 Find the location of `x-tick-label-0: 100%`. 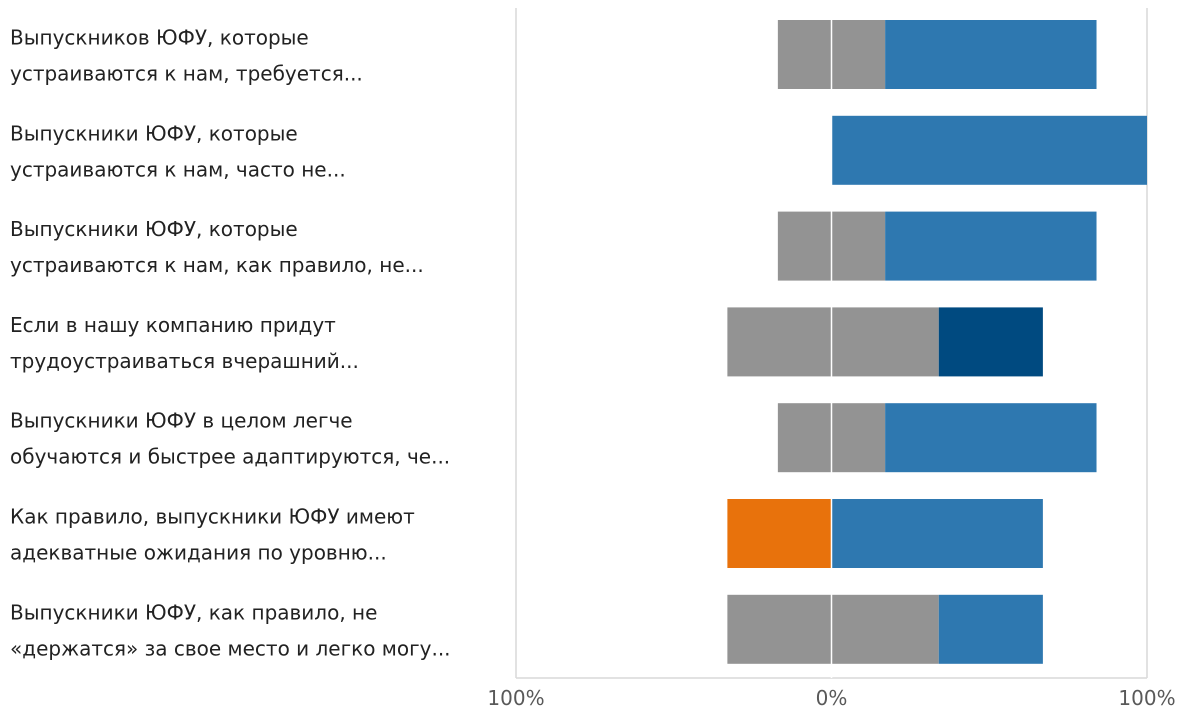

x-tick-label-0: 100% is located at coordinates (515, 698).